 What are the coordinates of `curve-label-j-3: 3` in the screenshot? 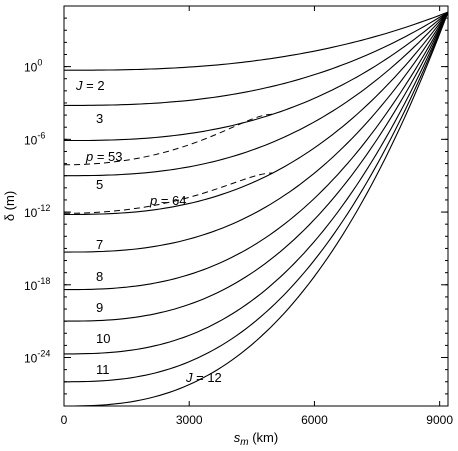 It's located at (99, 118).